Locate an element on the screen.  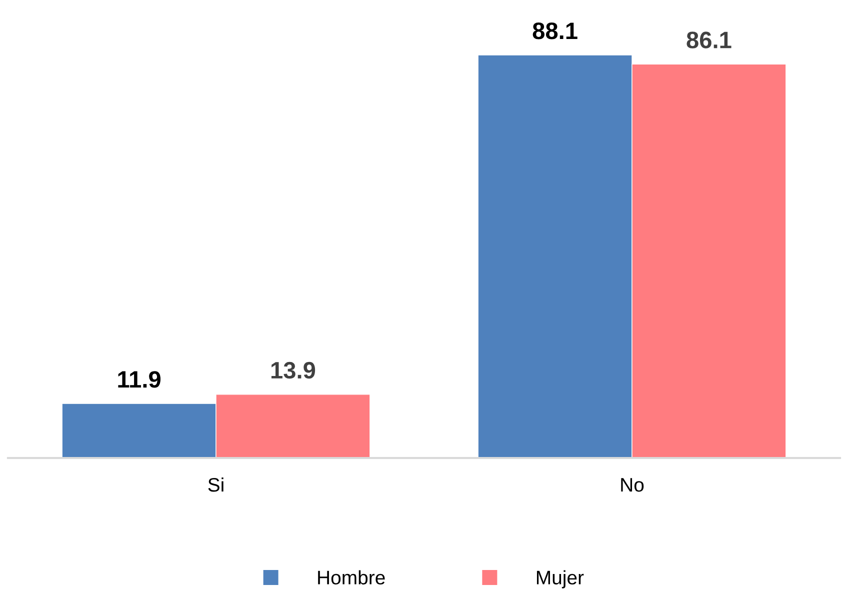
x-tick-label: Si is located at coordinates (216, 484).